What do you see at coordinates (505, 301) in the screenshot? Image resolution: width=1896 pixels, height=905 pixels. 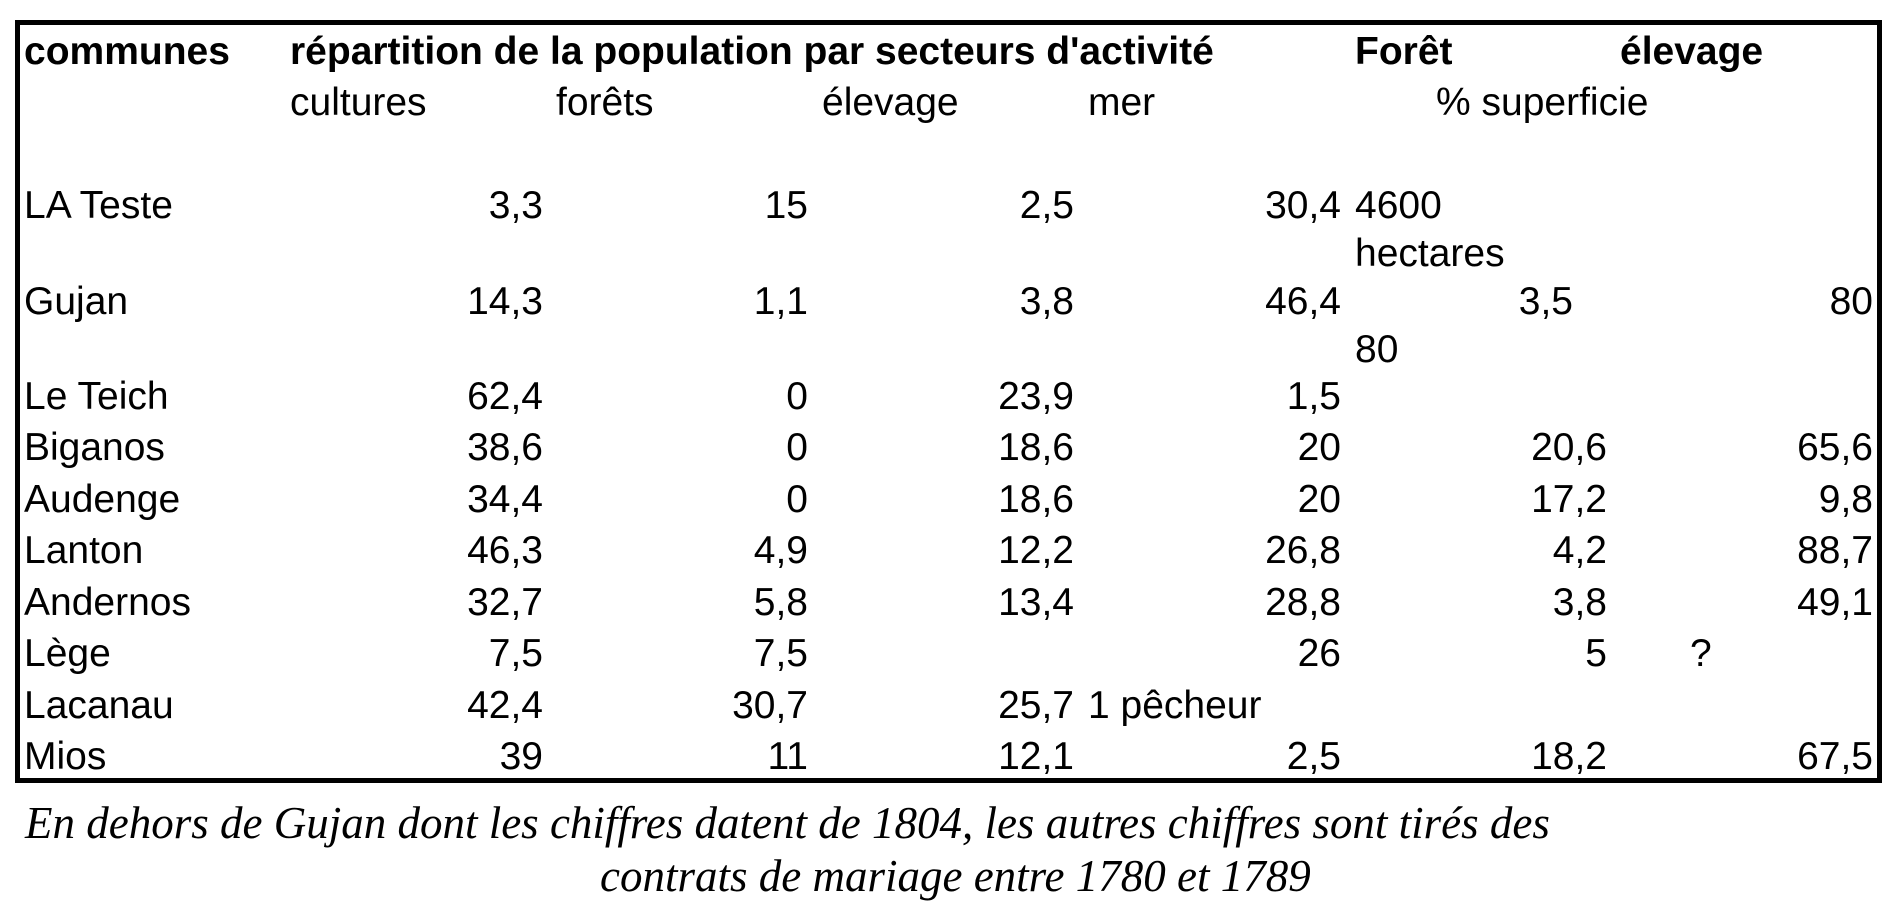 I see `cell-cultures: 14,3` at bounding box center [505, 301].